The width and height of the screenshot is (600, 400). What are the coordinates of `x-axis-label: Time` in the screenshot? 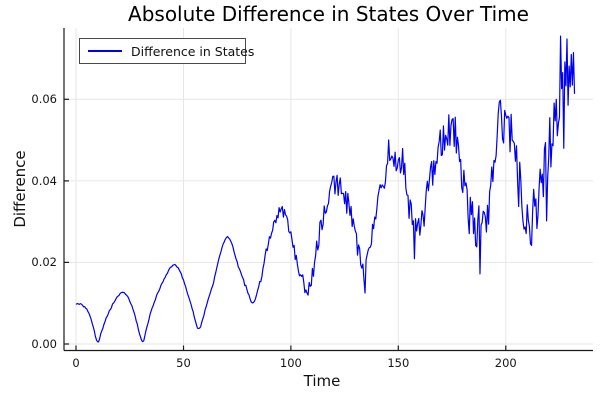 It's located at (322, 381).